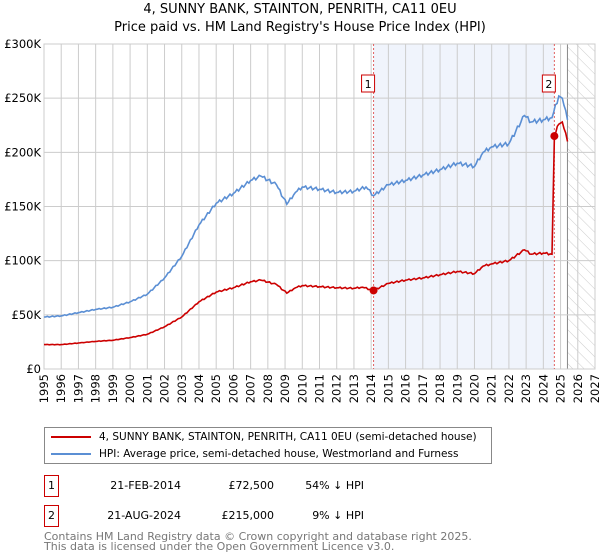 The width and height of the screenshot is (600, 560). I want to click on x-tick-label: 2015, so click(388, 388).